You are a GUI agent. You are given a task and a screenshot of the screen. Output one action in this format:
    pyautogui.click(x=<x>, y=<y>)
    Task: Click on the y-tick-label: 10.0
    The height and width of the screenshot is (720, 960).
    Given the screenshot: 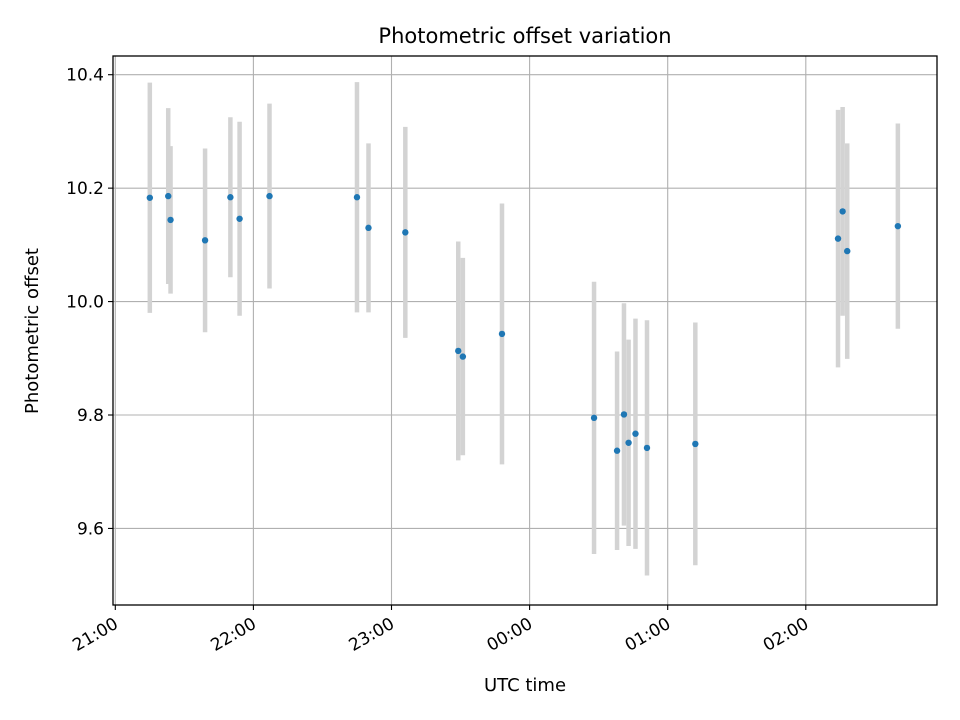 What is the action you would take?
    pyautogui.click(x=85, y=303)
    